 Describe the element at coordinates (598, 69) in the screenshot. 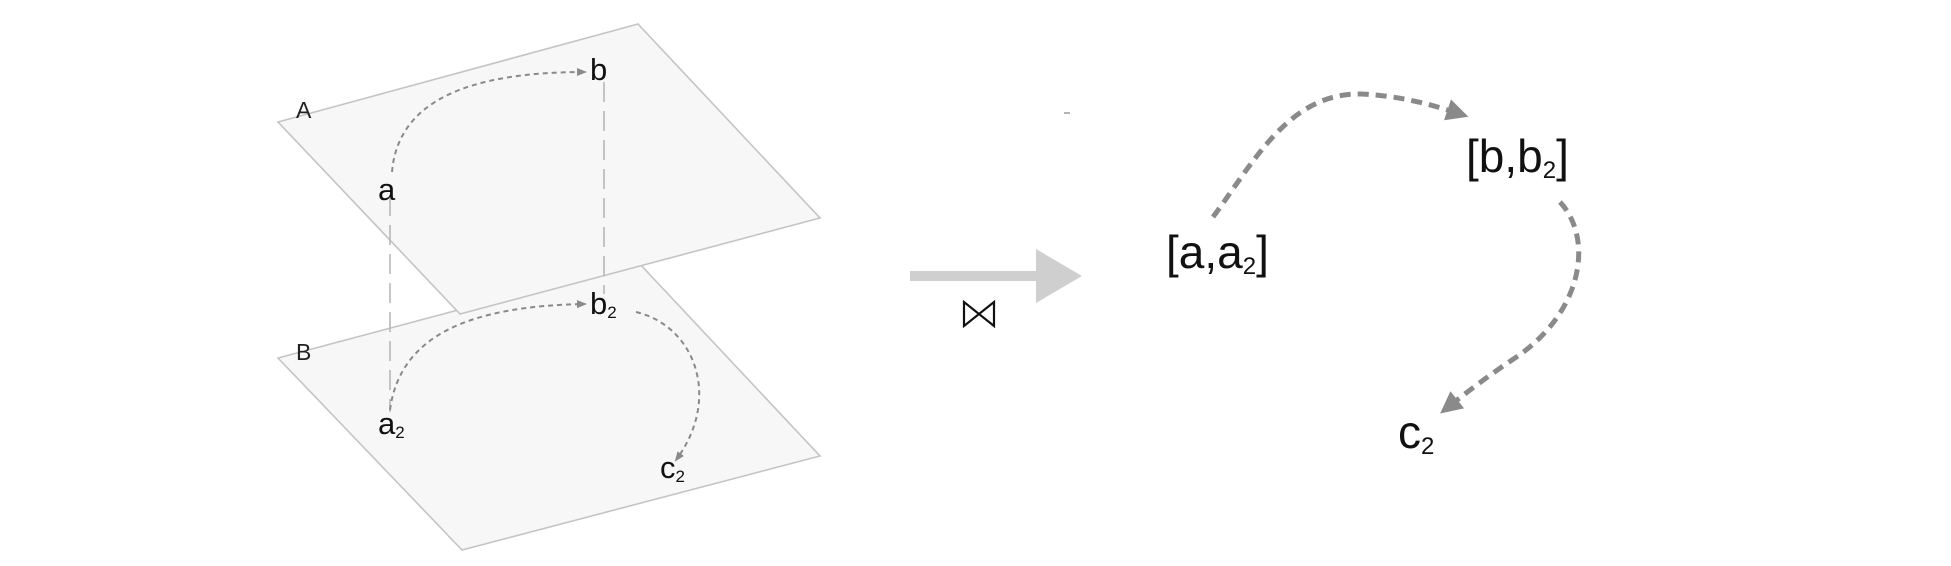

I see `node-b: b` at that location.